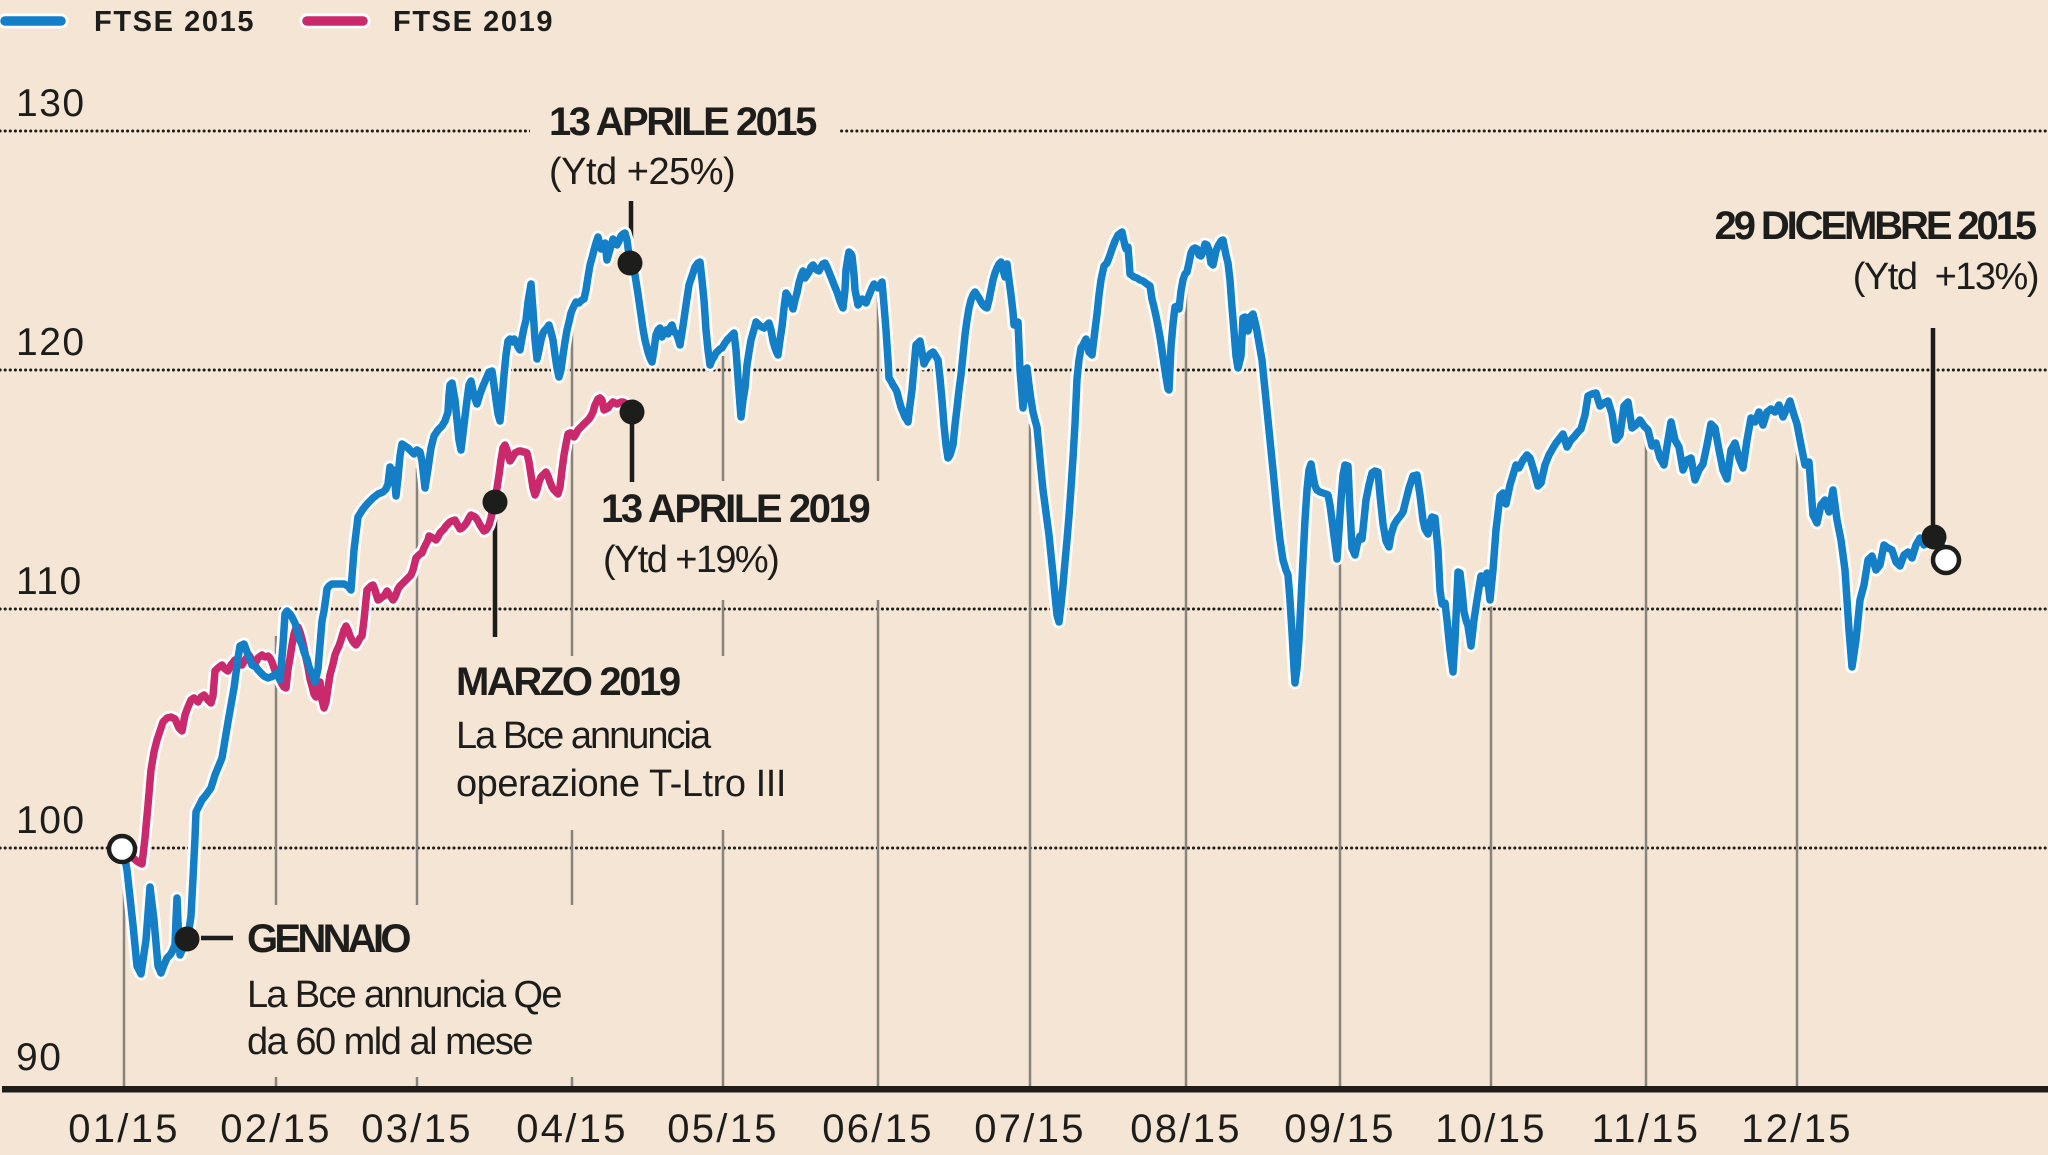  What do you see at coordinates (1797, 1129) in the screenshot?
I see `svg-text: 12/15` at bounding box center [1797, 1129].